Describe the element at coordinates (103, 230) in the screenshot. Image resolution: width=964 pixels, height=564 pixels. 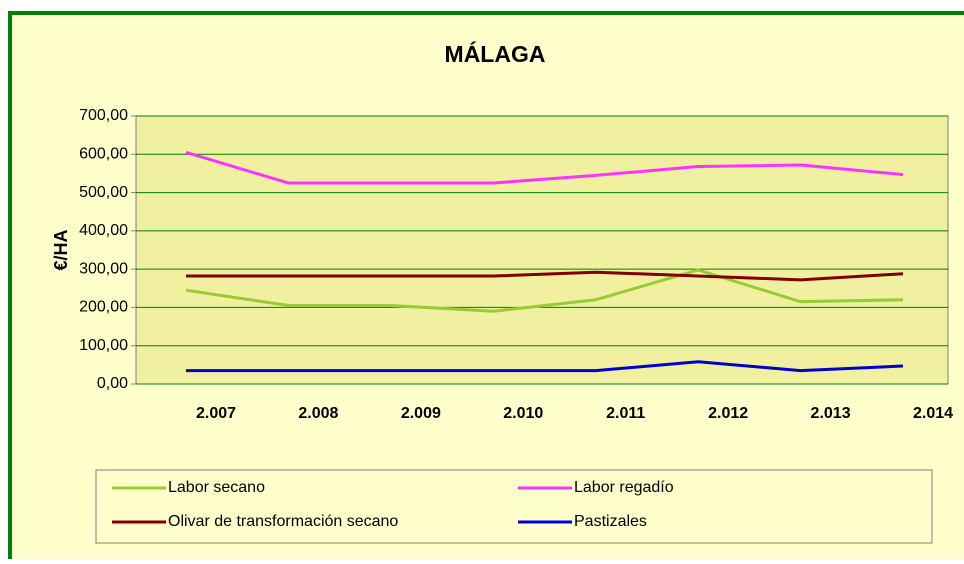
I see `y-tick-label: 400,00` at that location.